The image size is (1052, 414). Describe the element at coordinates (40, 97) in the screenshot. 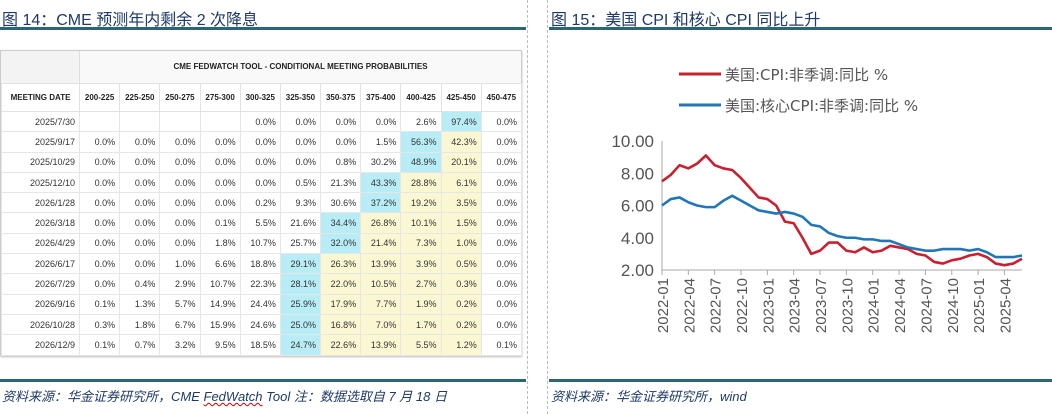

I see `column-header: MEETING DATE` at that location.